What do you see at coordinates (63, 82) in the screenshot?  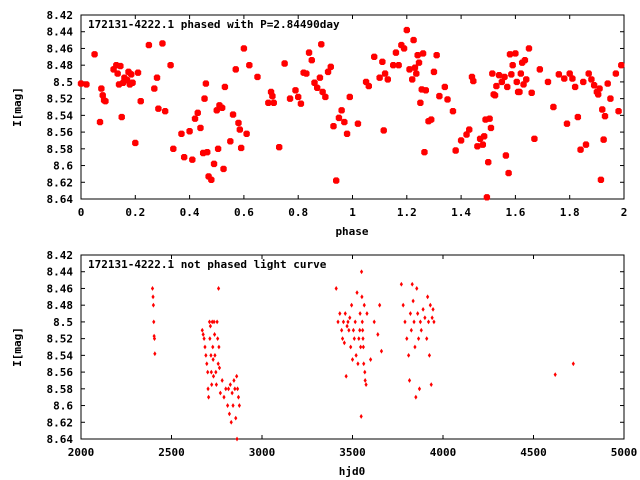 I see `phased-ytick-label: 8.5` at bounding box center [63, 82].